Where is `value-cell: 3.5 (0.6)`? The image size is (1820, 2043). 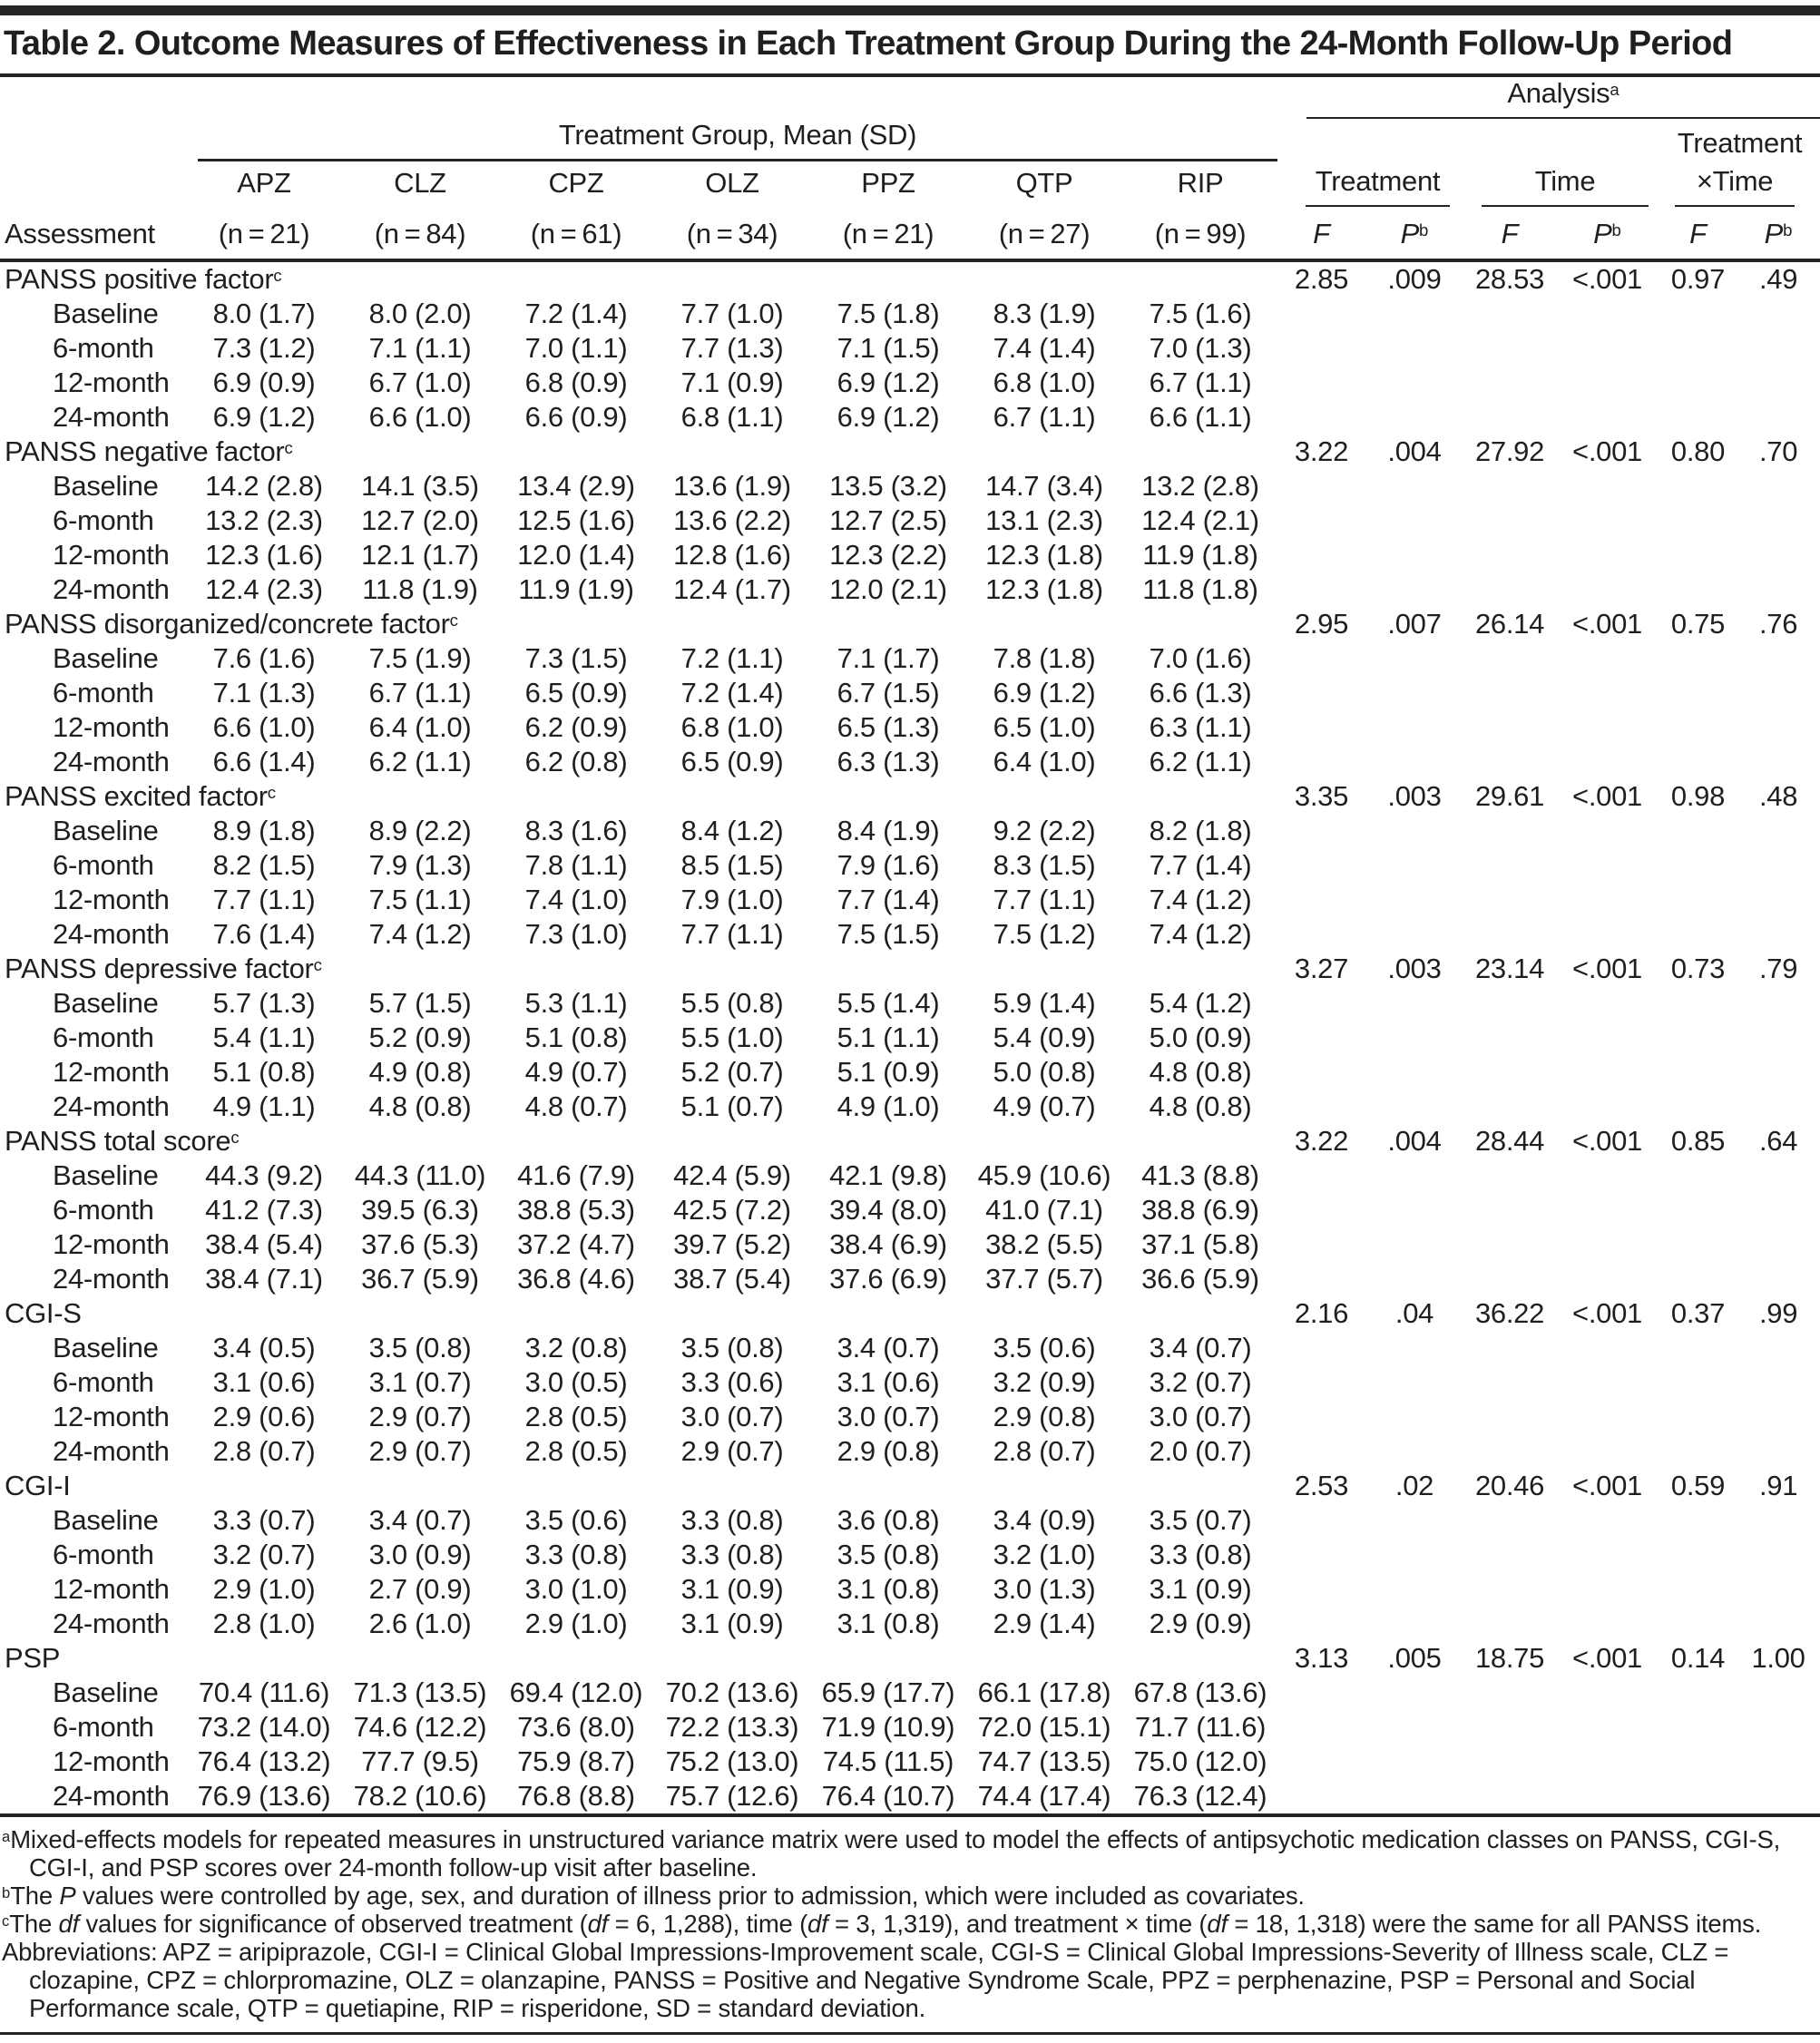 value-cell: 3.5 (0.6) is located at coordinates (576, 1520).